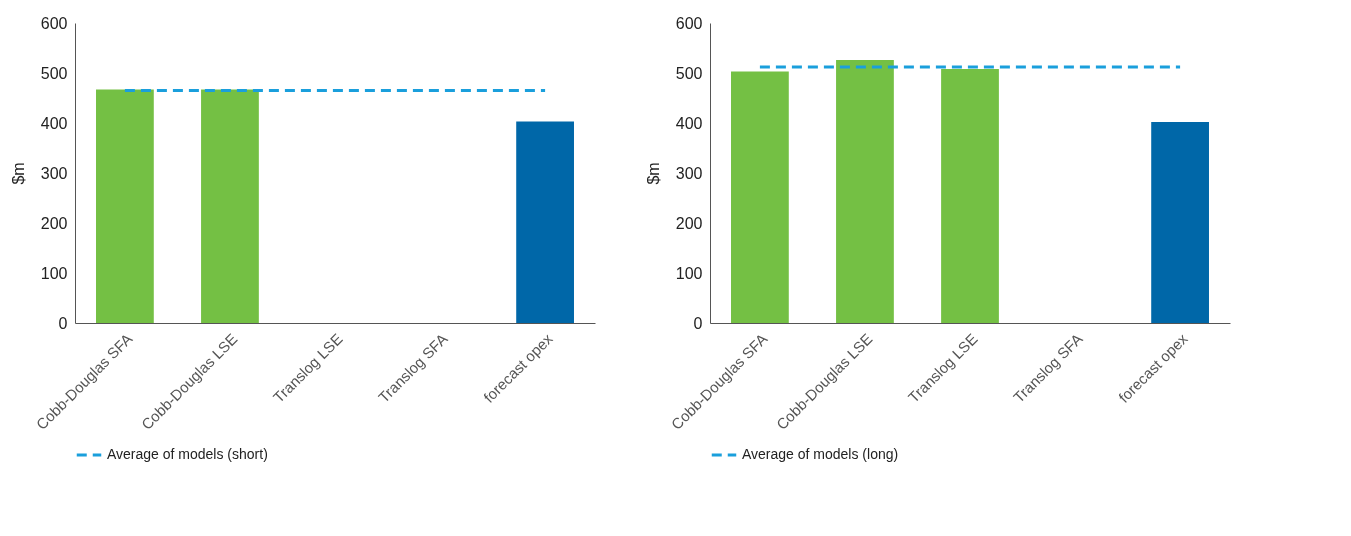 The width and height of the screenshot is (1351, 536). I want to click on legend-label: Average of models (short), so click(187, 454).